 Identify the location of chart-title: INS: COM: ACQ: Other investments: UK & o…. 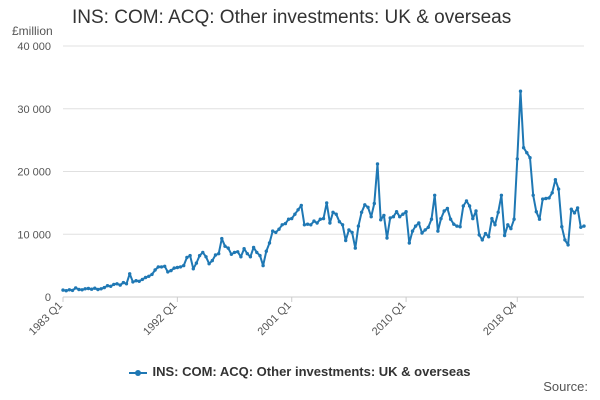
(292, 17).